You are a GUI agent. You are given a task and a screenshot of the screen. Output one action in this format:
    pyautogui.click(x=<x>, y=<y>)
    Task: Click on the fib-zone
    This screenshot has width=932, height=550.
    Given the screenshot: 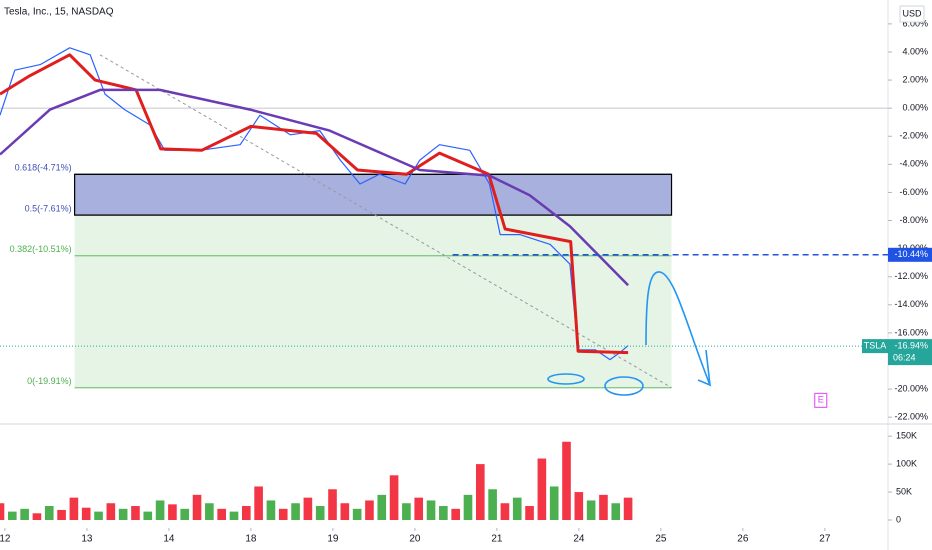 What is the action you would take?
    pyautogui.click(x=373, y=194)
    